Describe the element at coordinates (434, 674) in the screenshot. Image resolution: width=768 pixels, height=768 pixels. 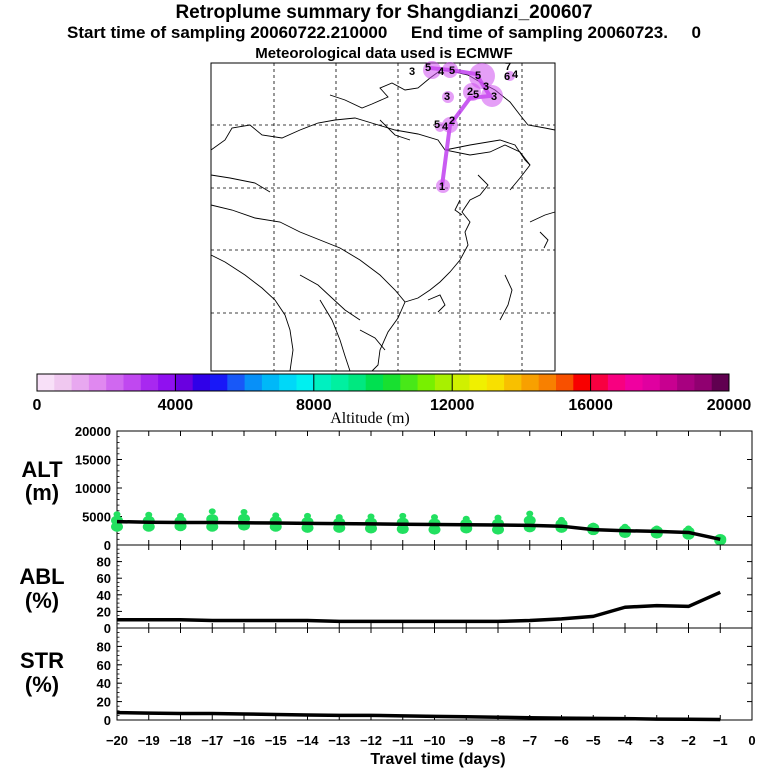
I see `str-panel-frame` at that location.